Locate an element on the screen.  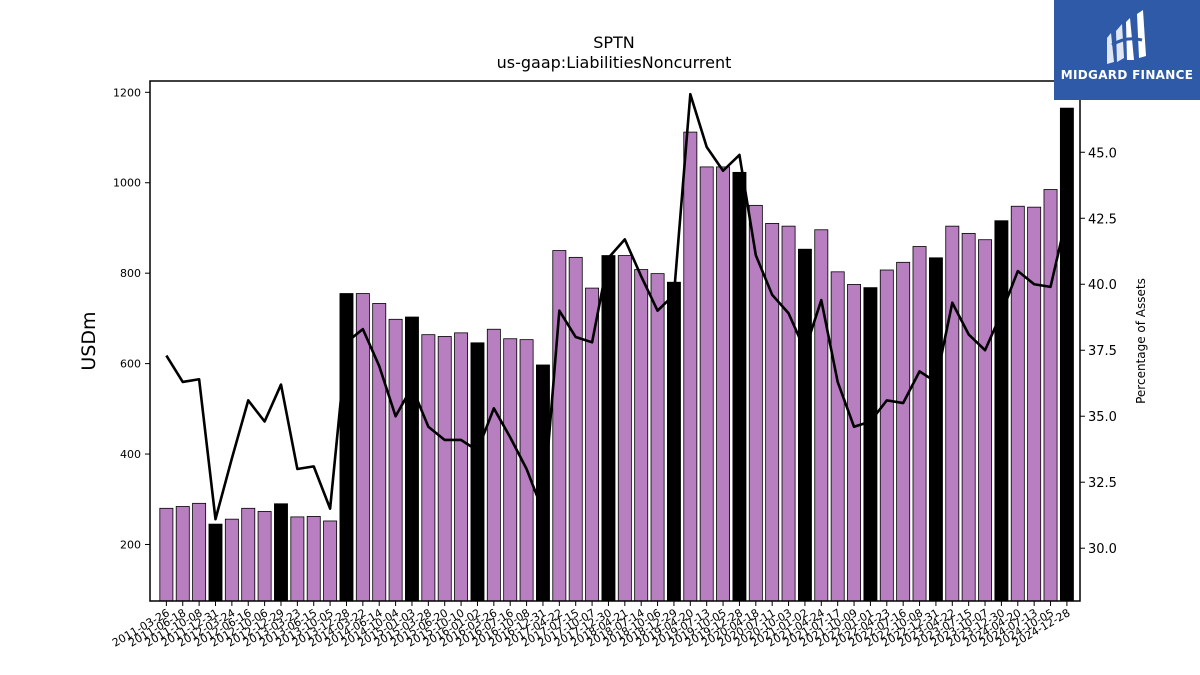
logo-mark-icon is located at coordinates (1126, 37).